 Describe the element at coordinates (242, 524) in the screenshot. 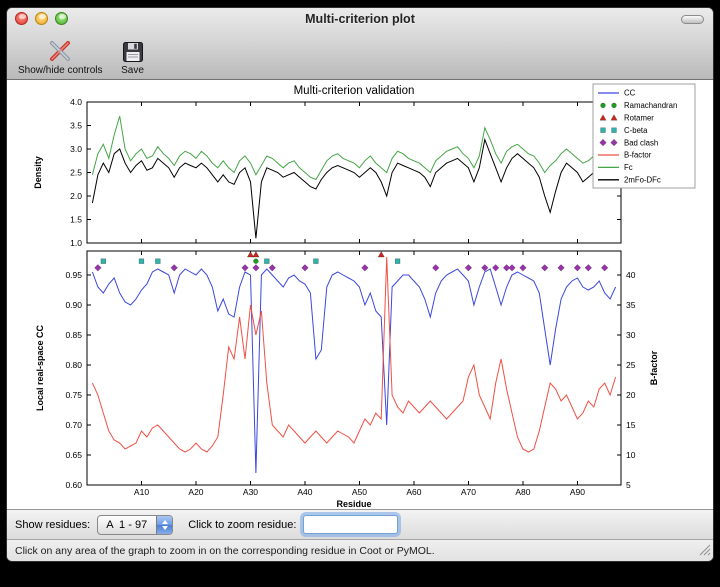

I see `zoom-residue-label: Click to zoom residue:` at that location.